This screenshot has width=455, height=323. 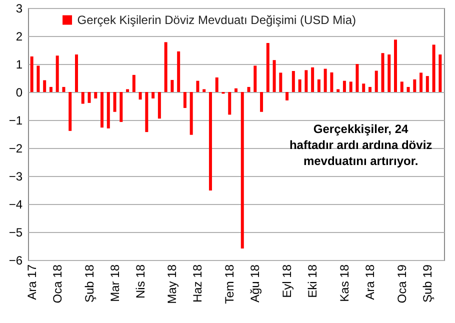 I want to click on annotation: Gerçekkişiler, 24 haftadır ardı ardına döviz mevduatını artırıyor., so click(x=360, y=145).